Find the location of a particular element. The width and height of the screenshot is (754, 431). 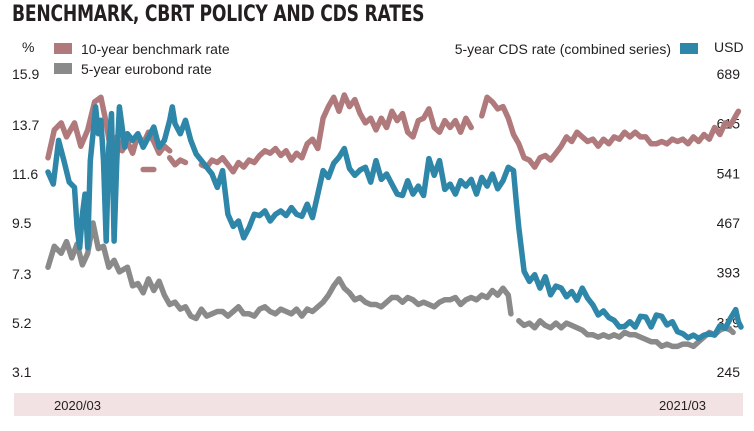

right-tick-label: 541 is located at coordinates (729, 173).